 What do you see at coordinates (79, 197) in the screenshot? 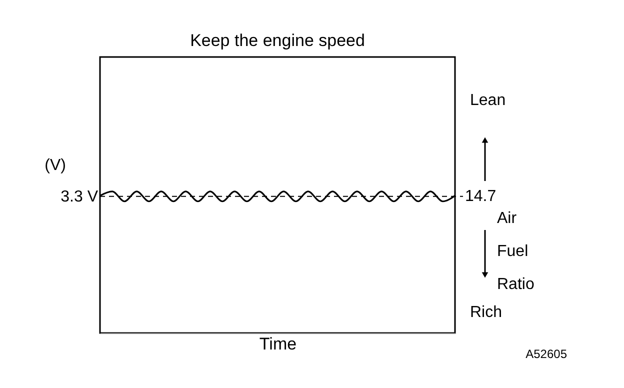
I see `ref-line-label: 3.3 V` at bounding box center [79, 197].